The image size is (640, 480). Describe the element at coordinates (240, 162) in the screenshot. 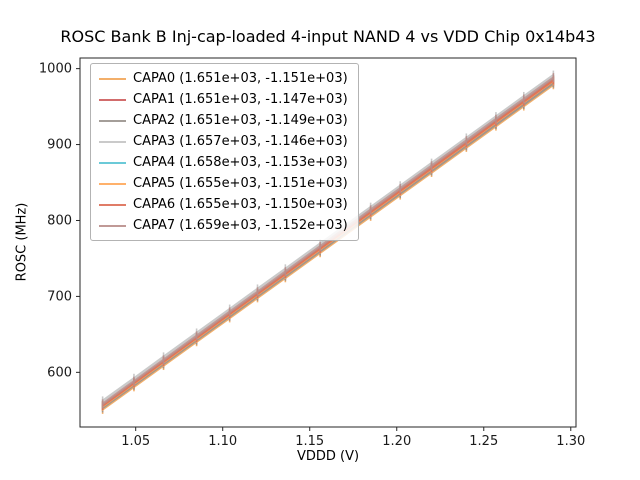

I see `legend-label-capa4: CAPA4 (1.658e+03, -1.153e+03)` at that location.